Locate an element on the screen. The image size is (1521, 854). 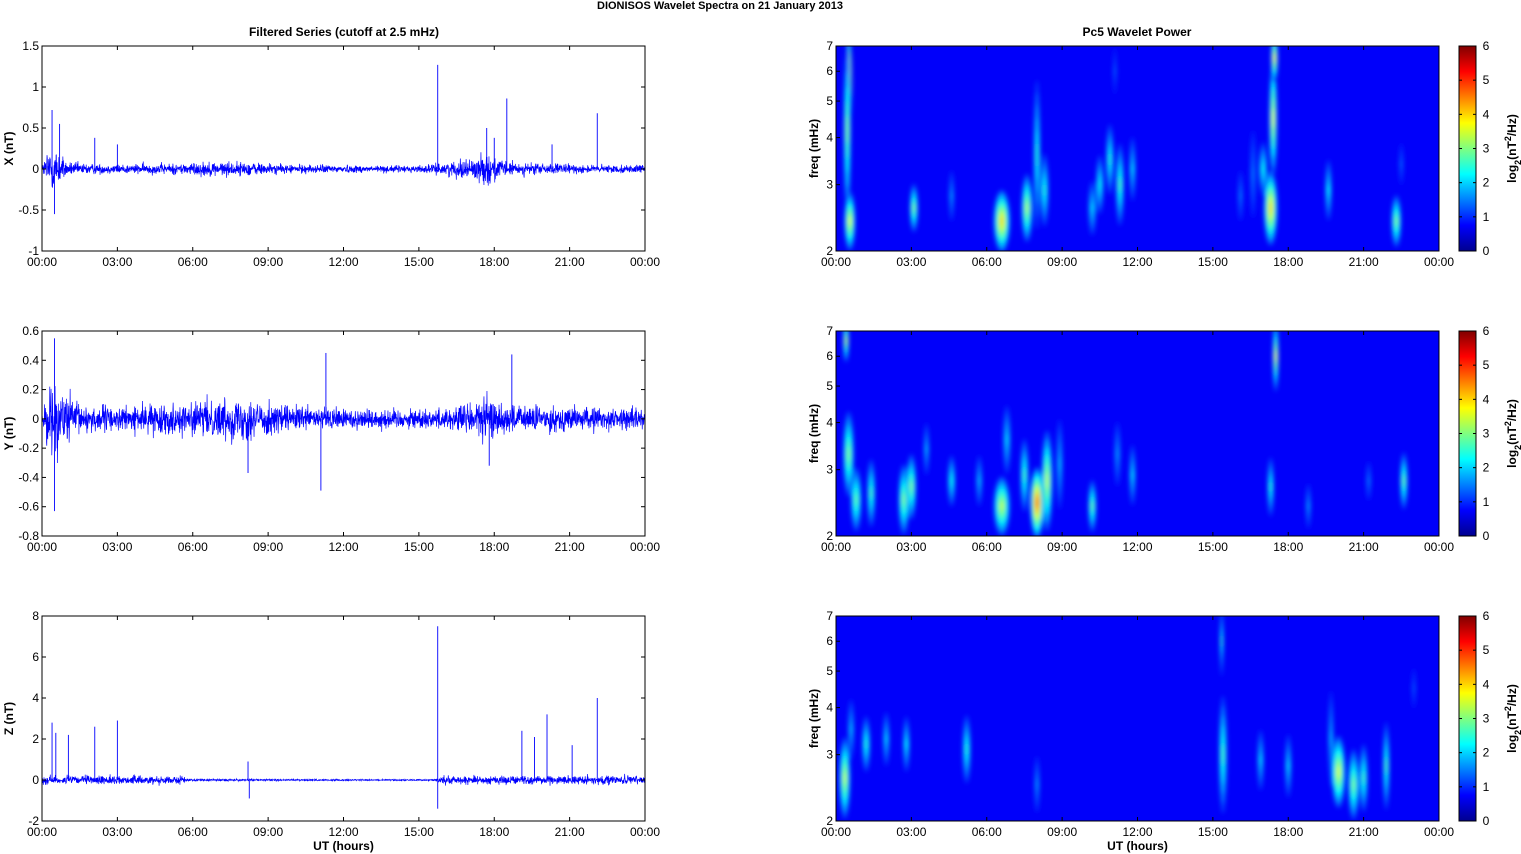
heatmap-background is located at coordinates (1137, 433).